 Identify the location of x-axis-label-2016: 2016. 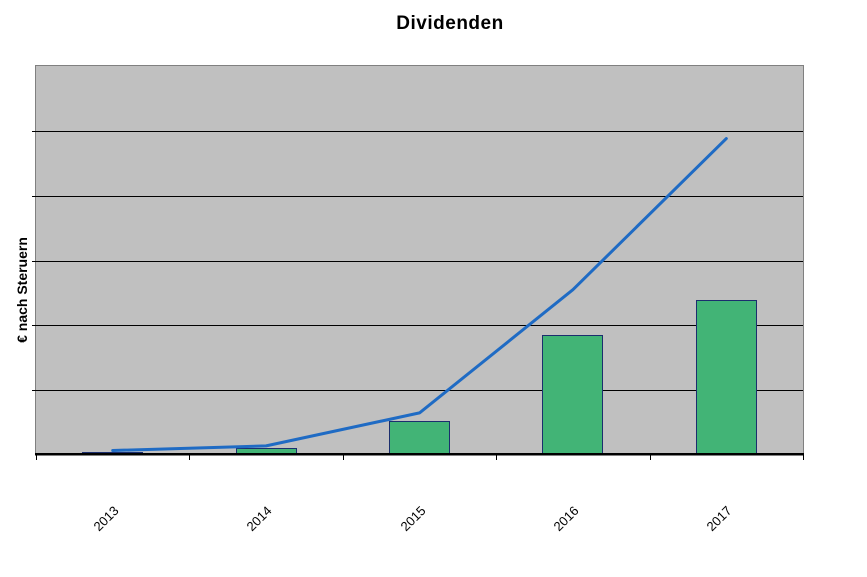
(566, 519).